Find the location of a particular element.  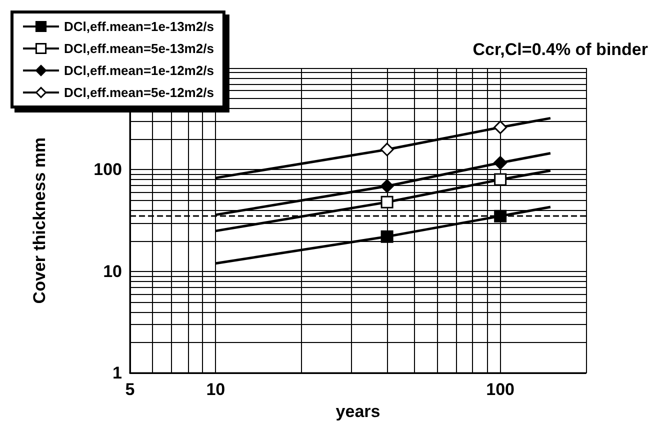

y-tick-label: 100 is located at coordinates (108, 170).